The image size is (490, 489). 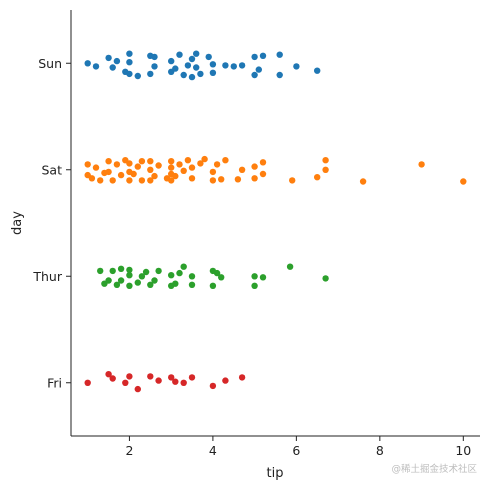 What do you see at coordinates (298, 447) in the screenshot?
I see `x-ticks: 2 4 6 8 10` at bounding box center [298, 447].